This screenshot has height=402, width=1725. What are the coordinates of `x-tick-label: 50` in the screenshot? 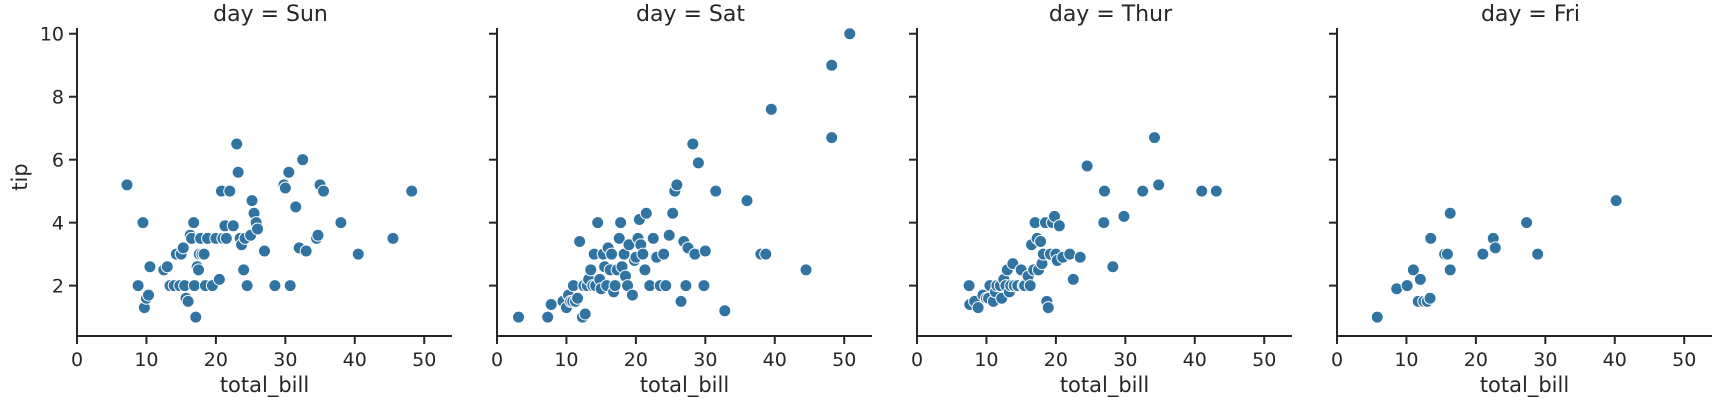 It's located at (424, 360).